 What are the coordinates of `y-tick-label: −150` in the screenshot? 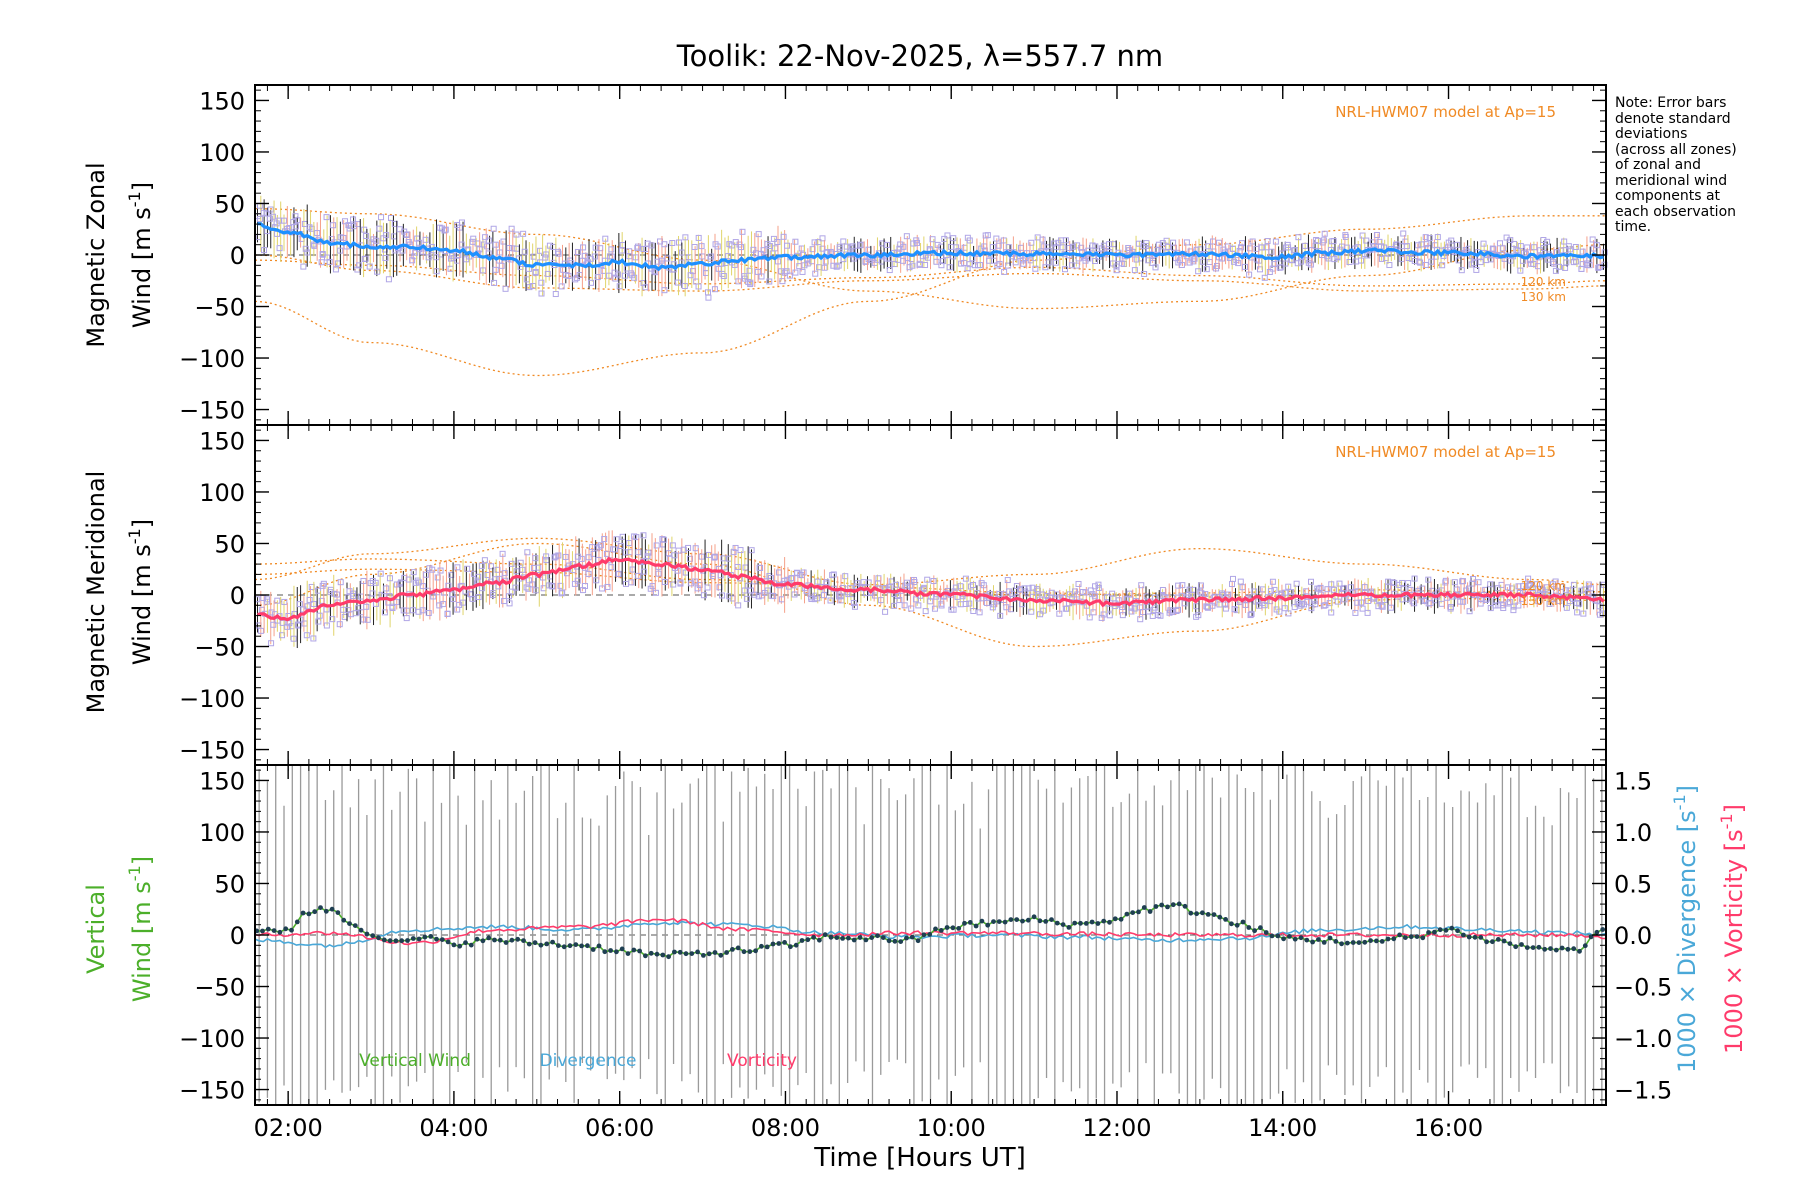 It's located at (212, 1091).